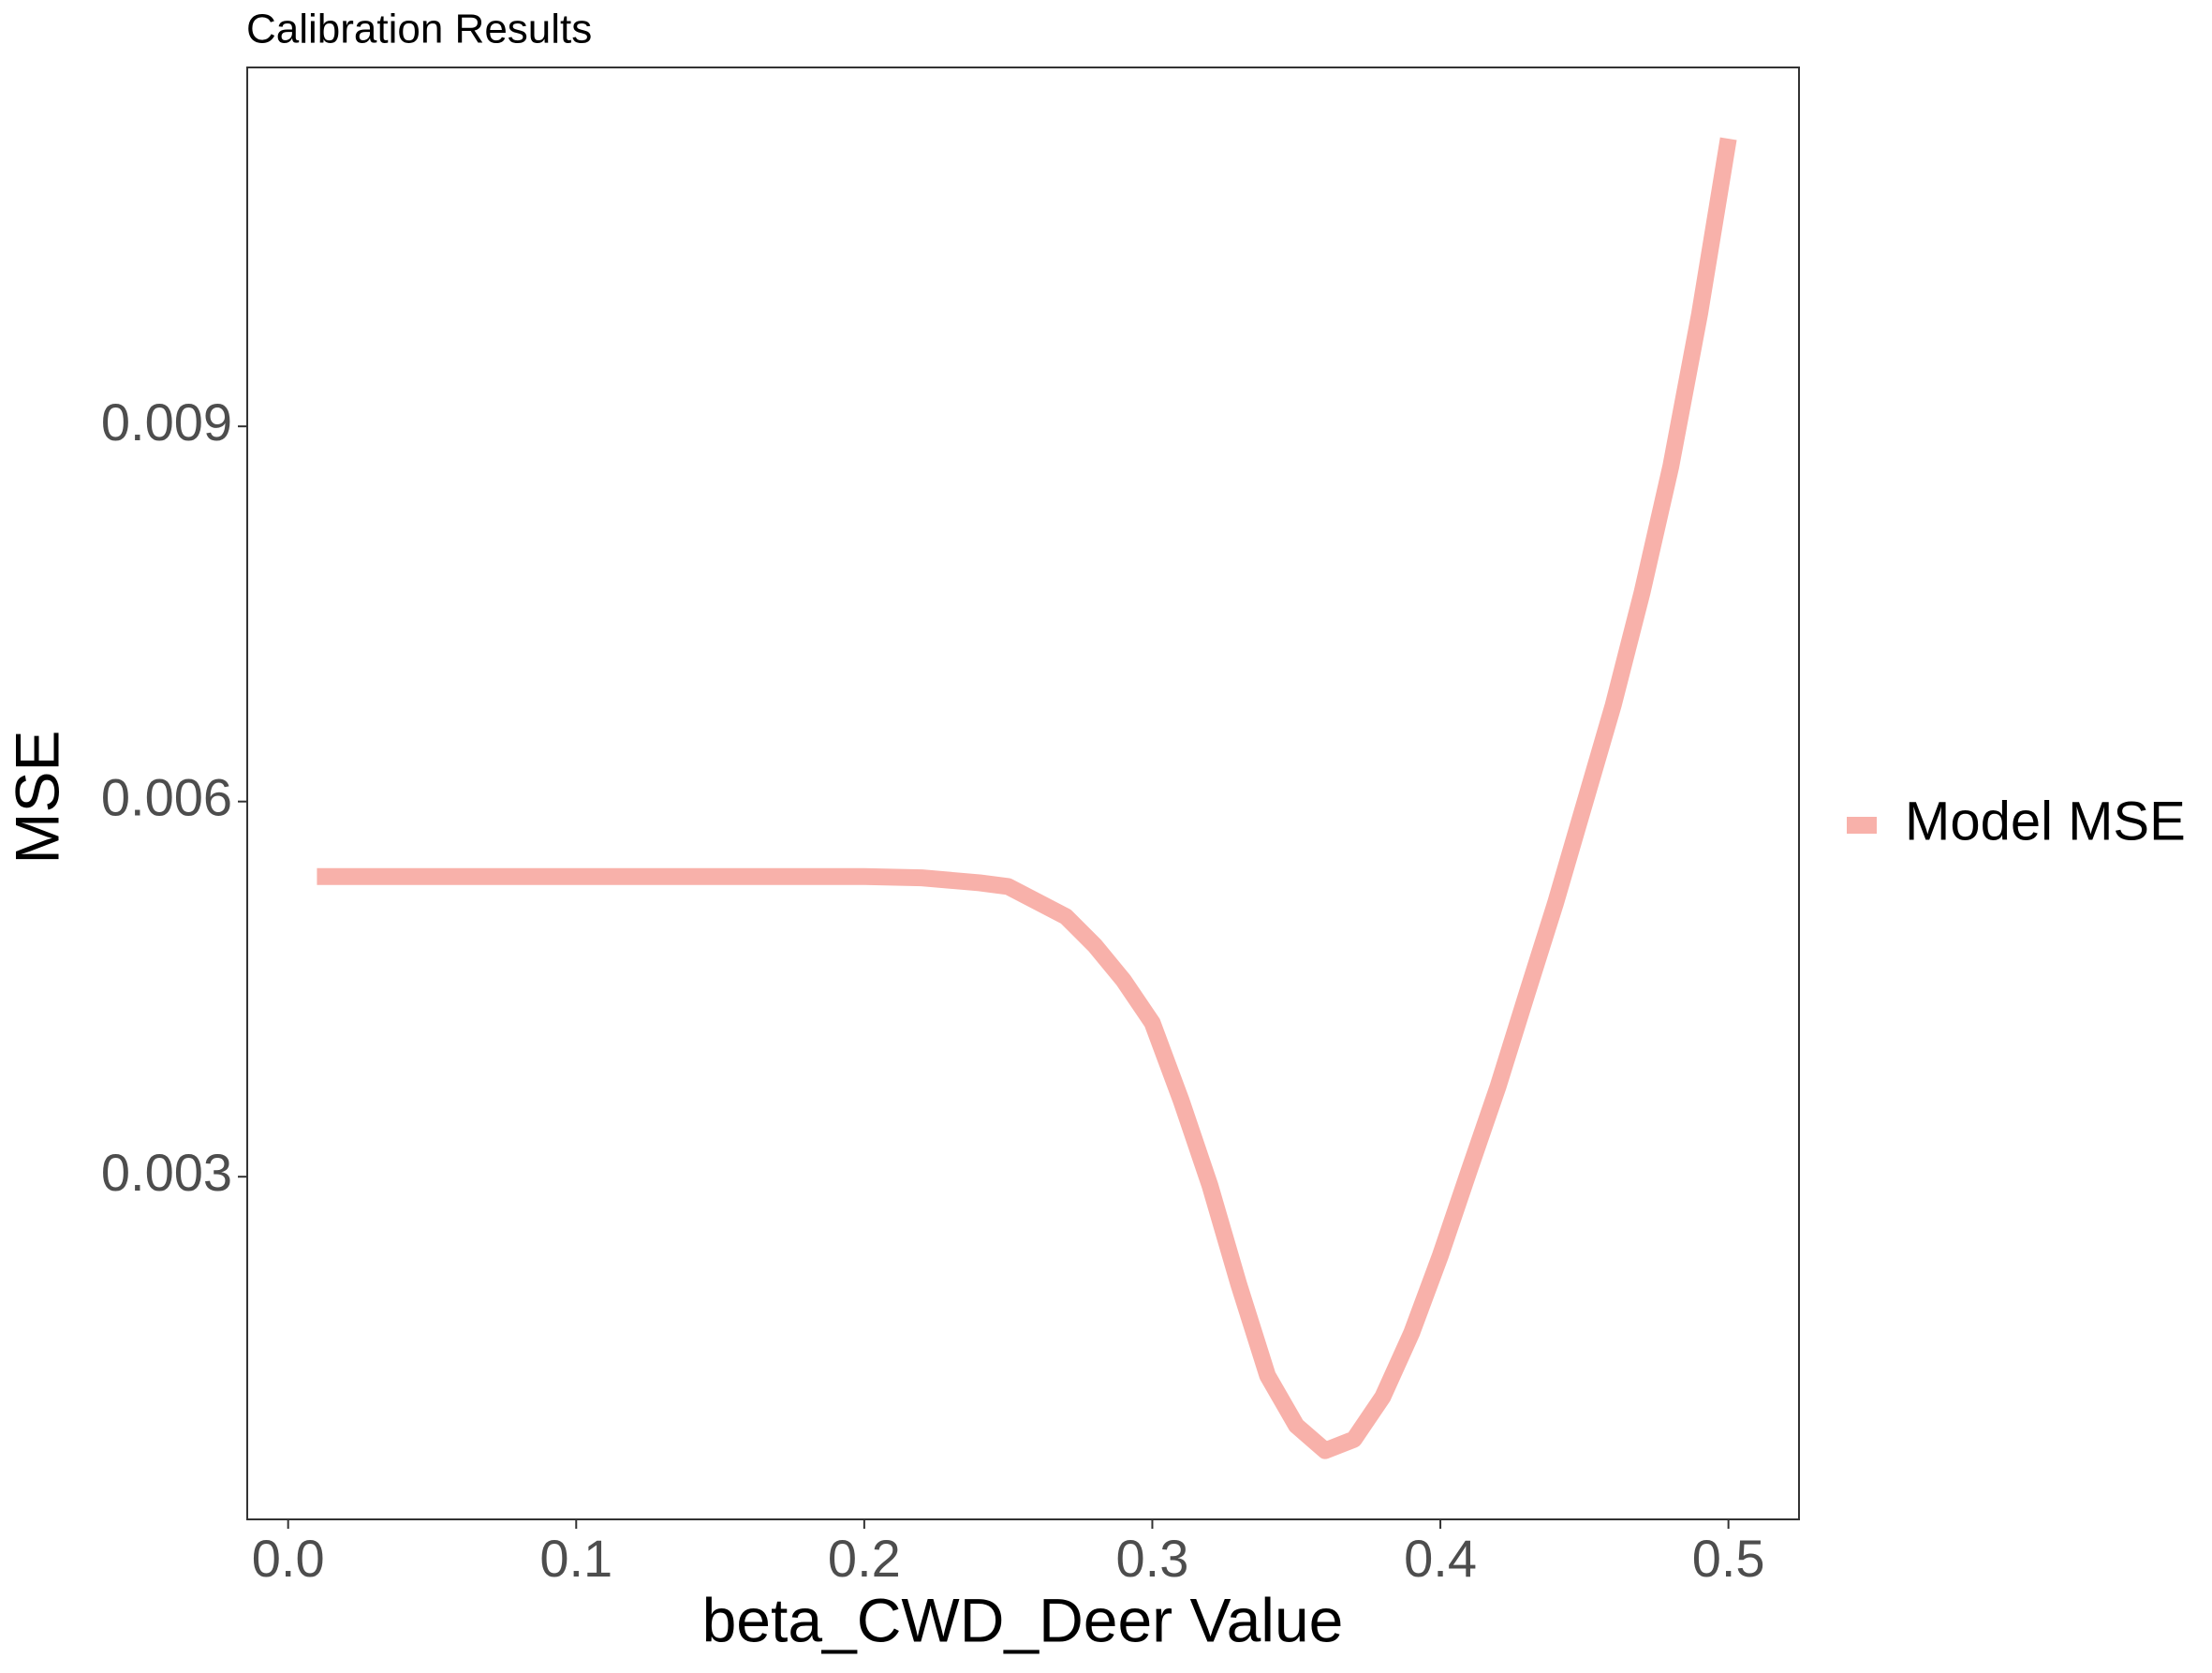 This screenshot has height=1673, width=2212. Describe the element at coordinates (36, 797) in the screenshot. I see `y-axis-title: MSE` at that location.